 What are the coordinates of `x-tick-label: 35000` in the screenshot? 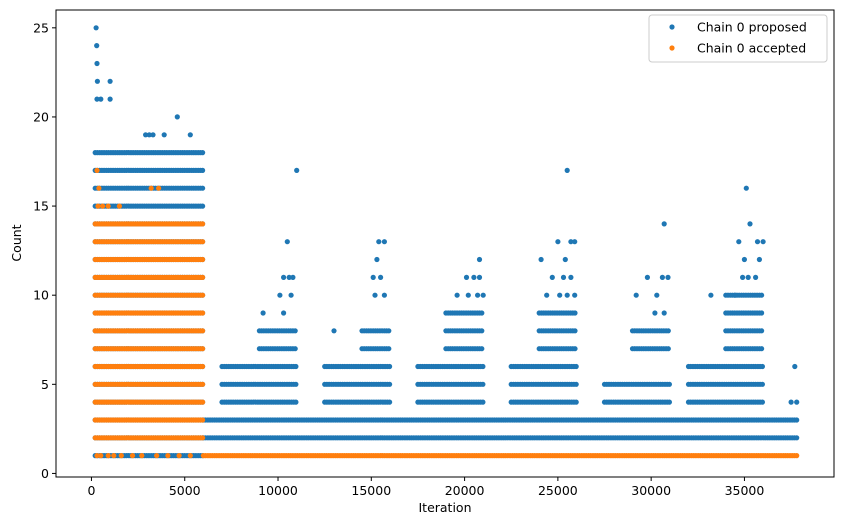 It's located at (745, 490).